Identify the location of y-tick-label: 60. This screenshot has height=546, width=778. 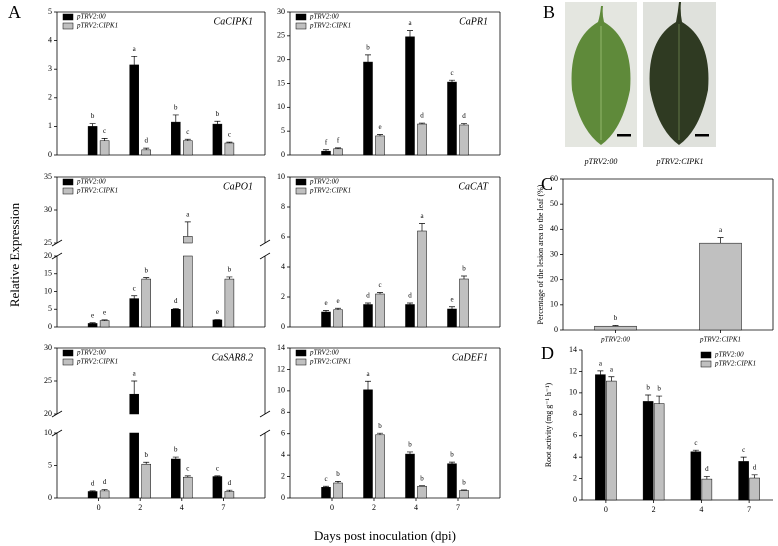
(554, 178).